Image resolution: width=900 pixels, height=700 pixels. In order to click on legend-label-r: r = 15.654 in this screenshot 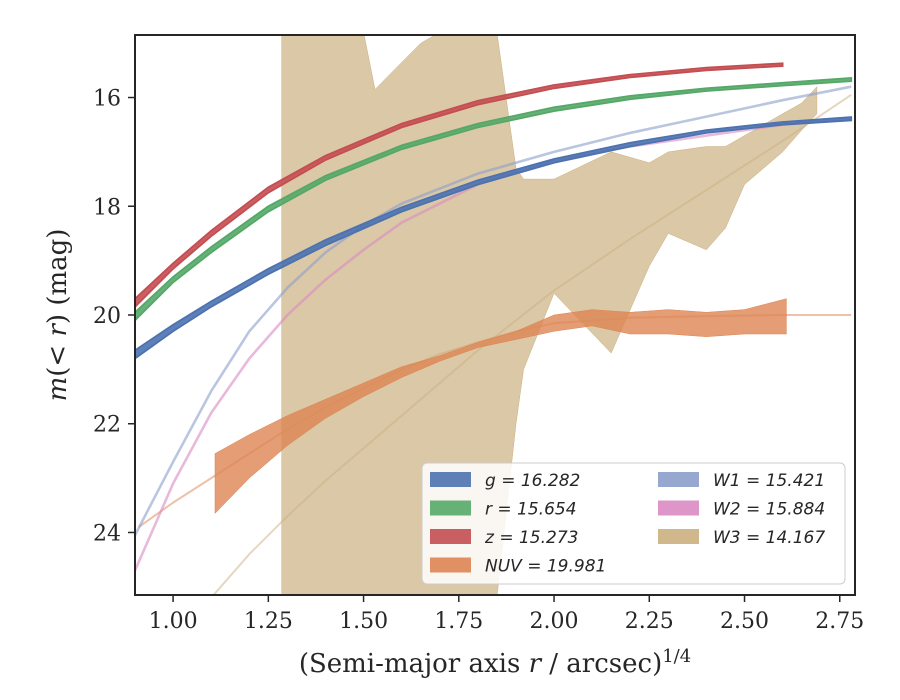, I will do `click(531, 510)`.